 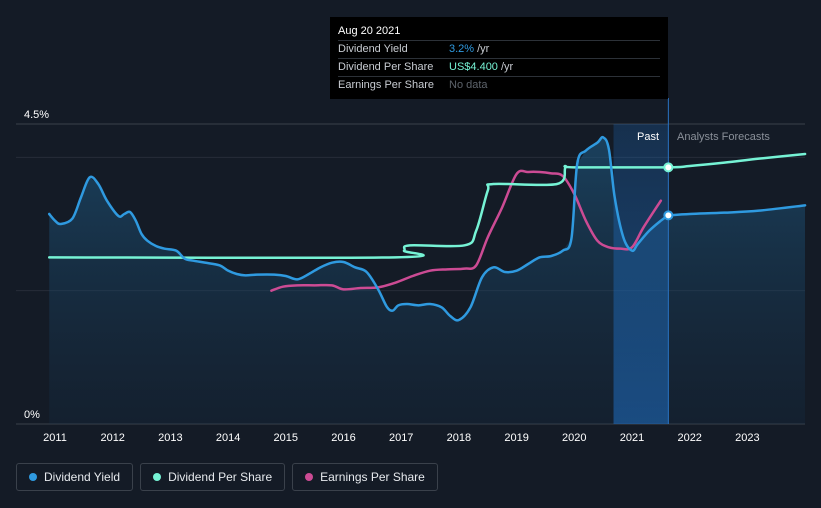 What do you see at coordinates (499, 67) in the screenshot?
I see `tooltip-row-dividend-per-share: Dividend Per Share US$4.400 /yr` at bounding box center [499, 67].